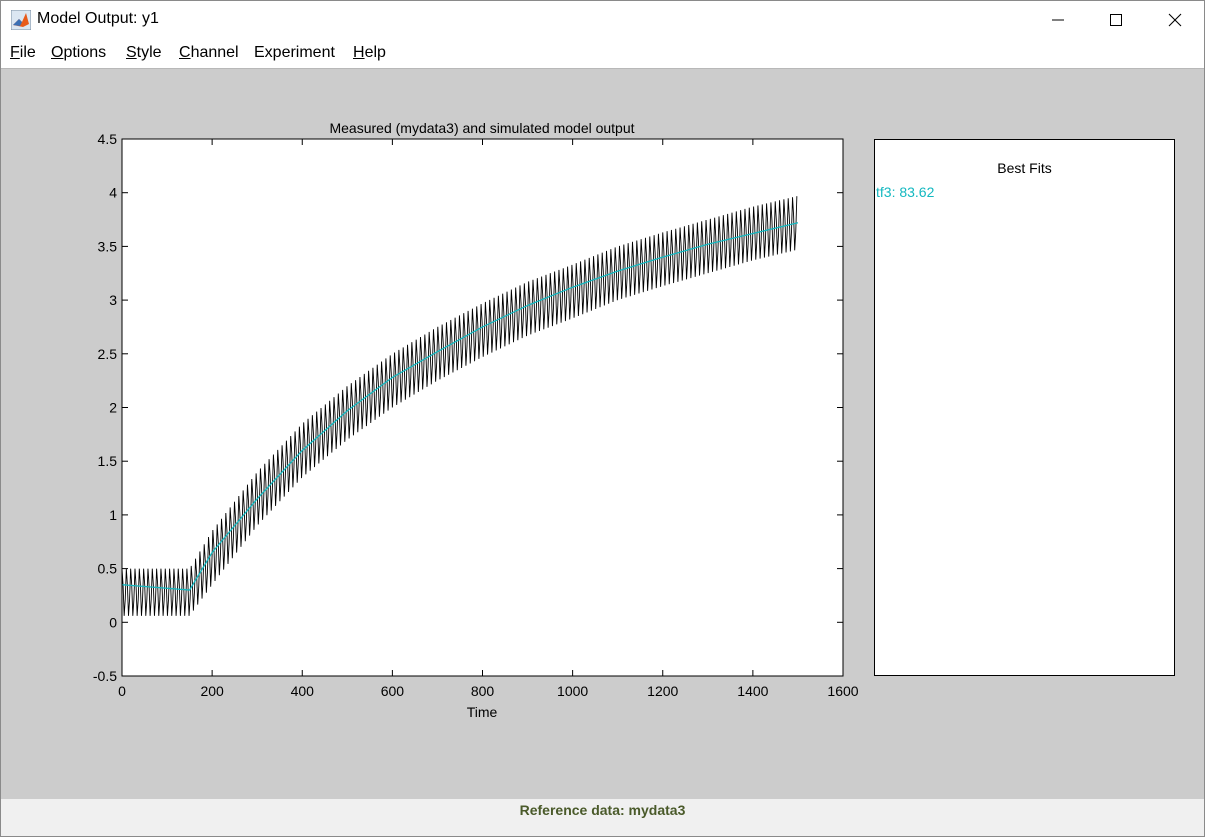 This screenshot has height=837, width=1205. I want to click on window-title: Model Output: y1, so click(98, 18).